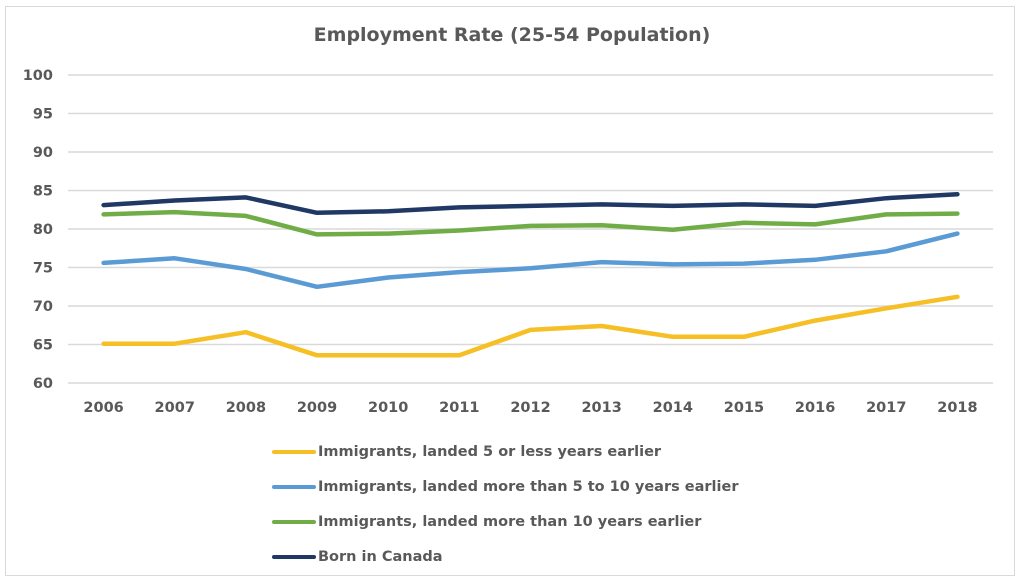  I want to click on legend-item: Born in Canada, so click(505, 556).